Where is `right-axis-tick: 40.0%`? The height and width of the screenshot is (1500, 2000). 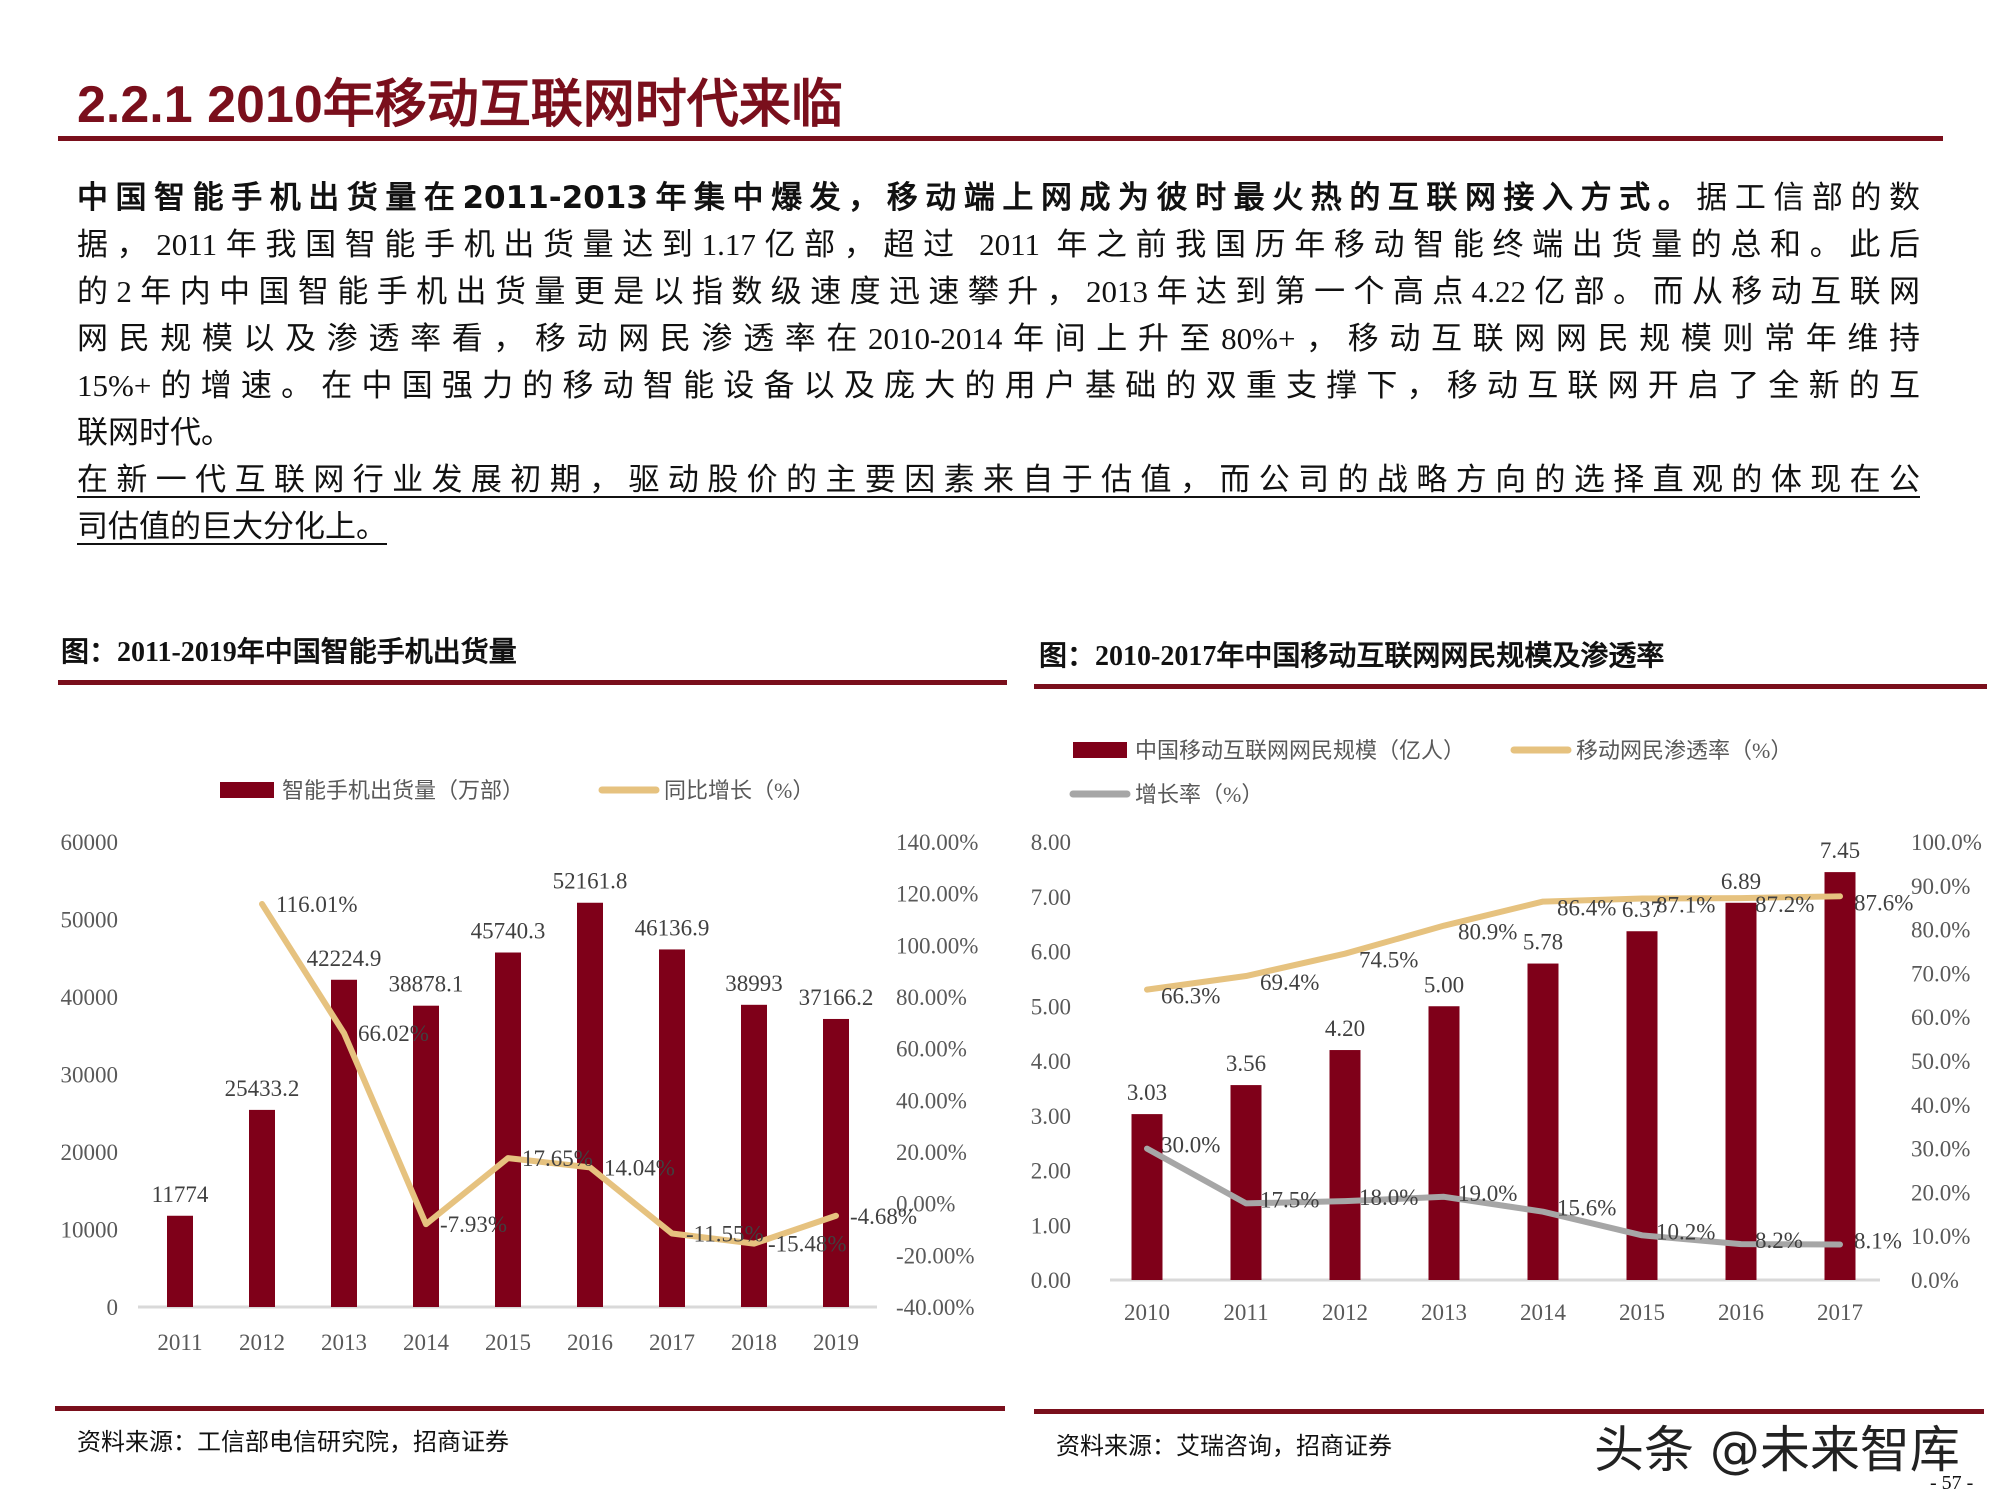 right-axis-tick: 40.0% is located at coordinates (1940, 1105).